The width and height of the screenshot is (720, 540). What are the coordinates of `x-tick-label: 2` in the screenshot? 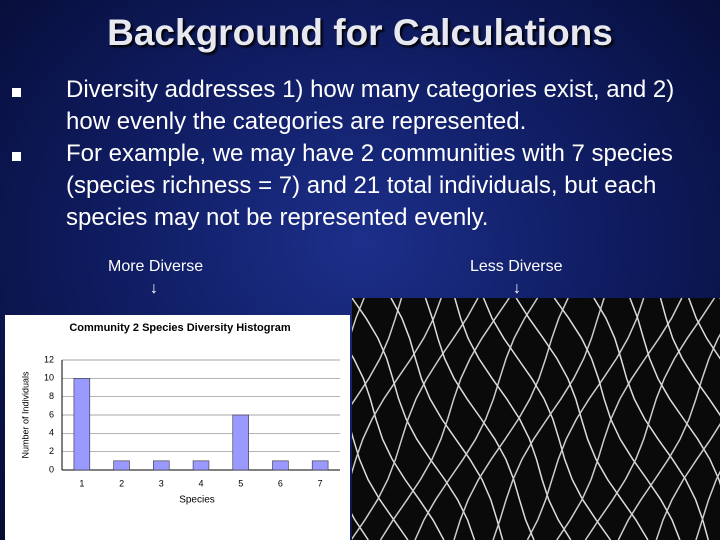 It's located at (121, 483).